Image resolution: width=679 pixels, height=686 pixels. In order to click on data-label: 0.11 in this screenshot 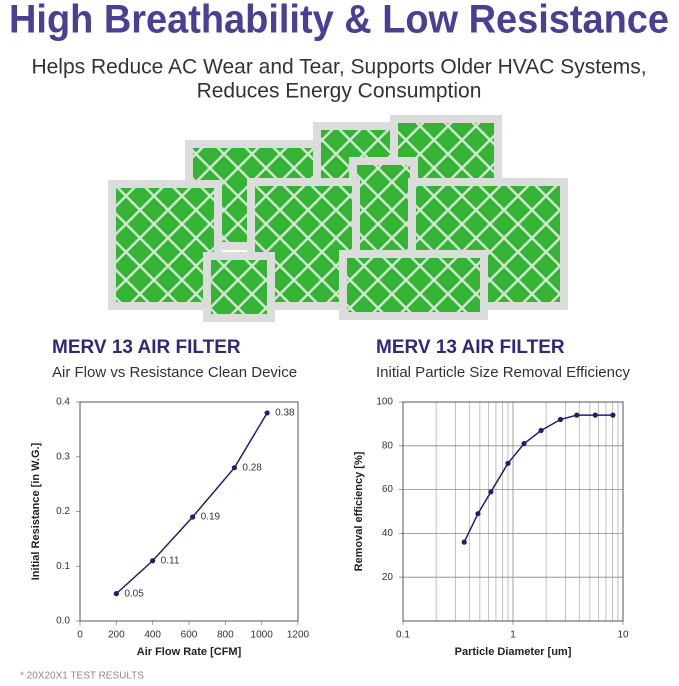, I will do `click(170, 560)`.